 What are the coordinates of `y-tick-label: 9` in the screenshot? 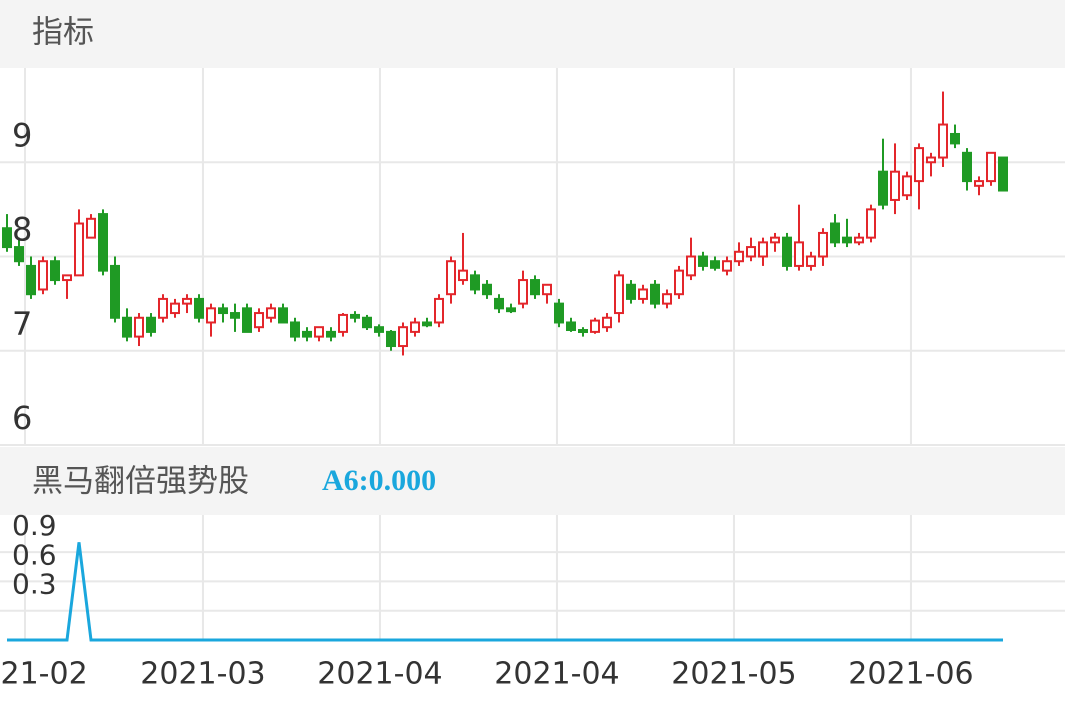 It's located at (22, 135).